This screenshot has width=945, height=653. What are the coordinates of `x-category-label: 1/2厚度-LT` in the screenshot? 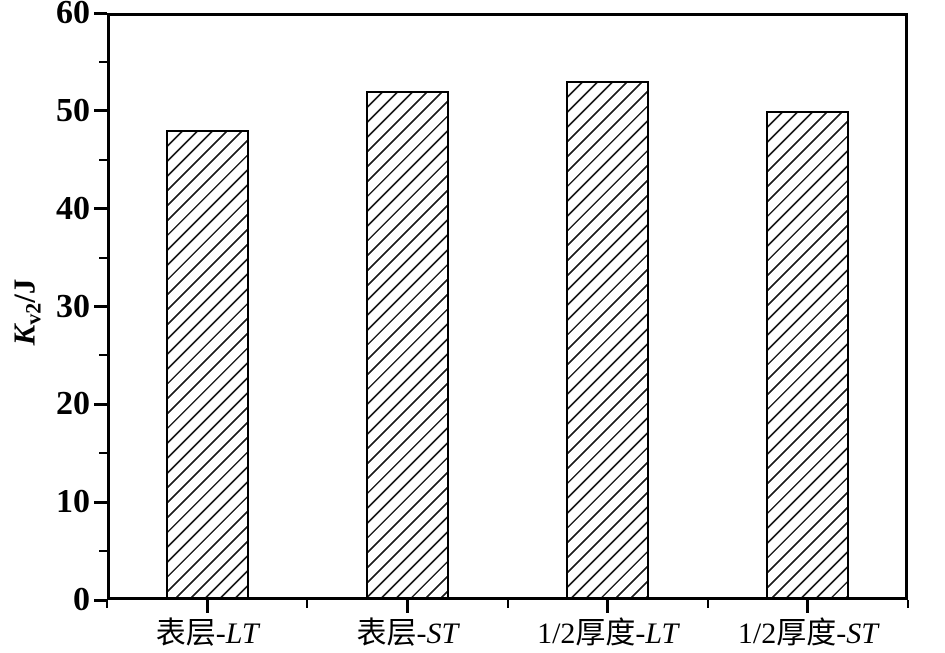 It's located at (608, 634).